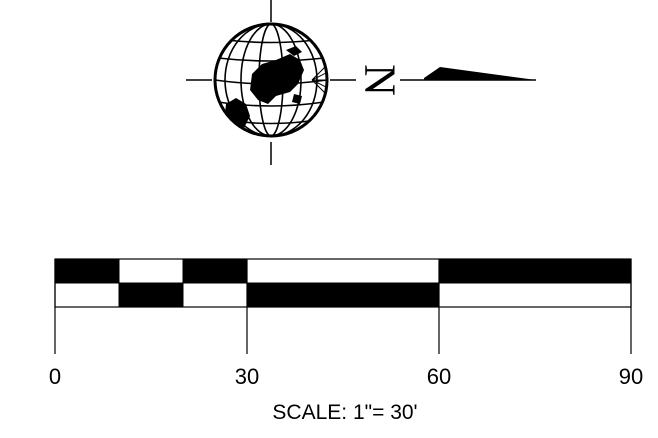  Describe the element at coordinates (439, 376) in the screenshot. I see `scale-tick-label: 60` at that location.